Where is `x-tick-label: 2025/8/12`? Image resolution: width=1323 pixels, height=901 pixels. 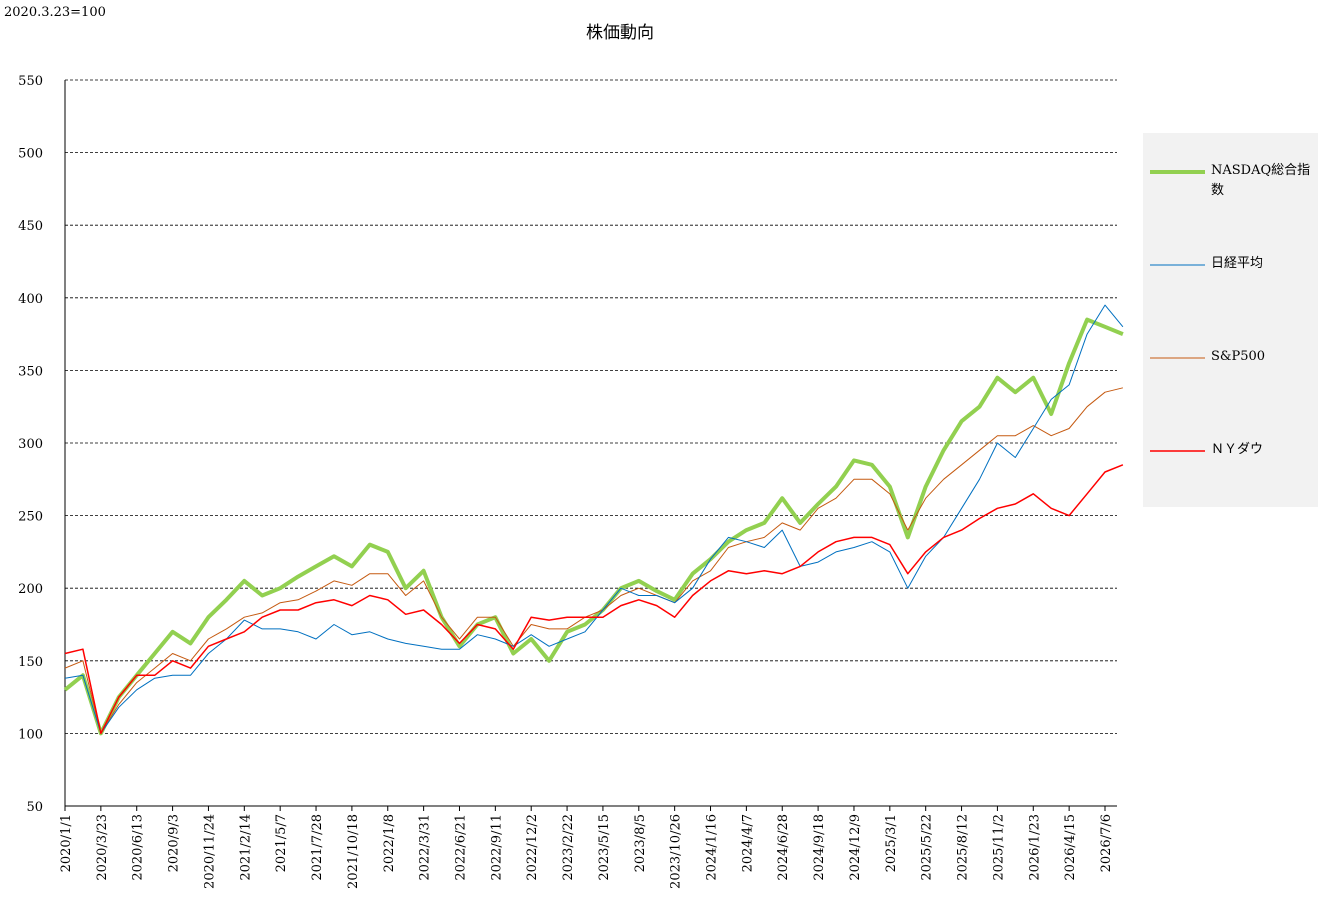 x-tick-label: 2025/8/12 is located at coordinates (963, 847).